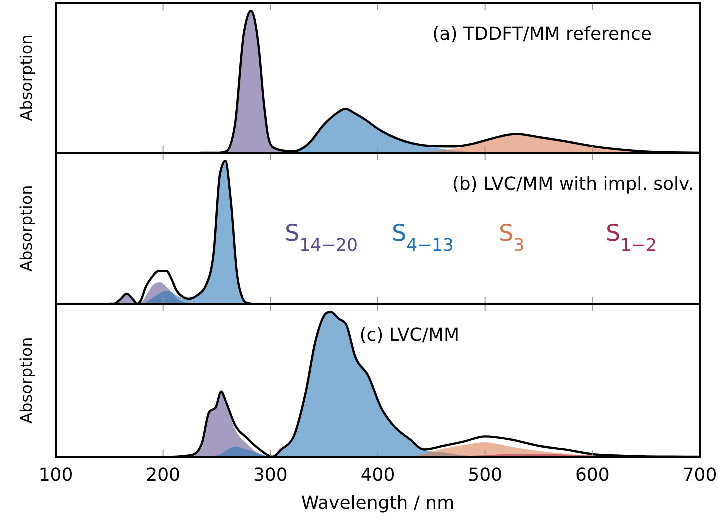 This screenshot has height=526, width=718. What do you see at coordinates (270, 475) in the screenshot?
I see `x-tick-label: 300` at bounding box center [270, 475].